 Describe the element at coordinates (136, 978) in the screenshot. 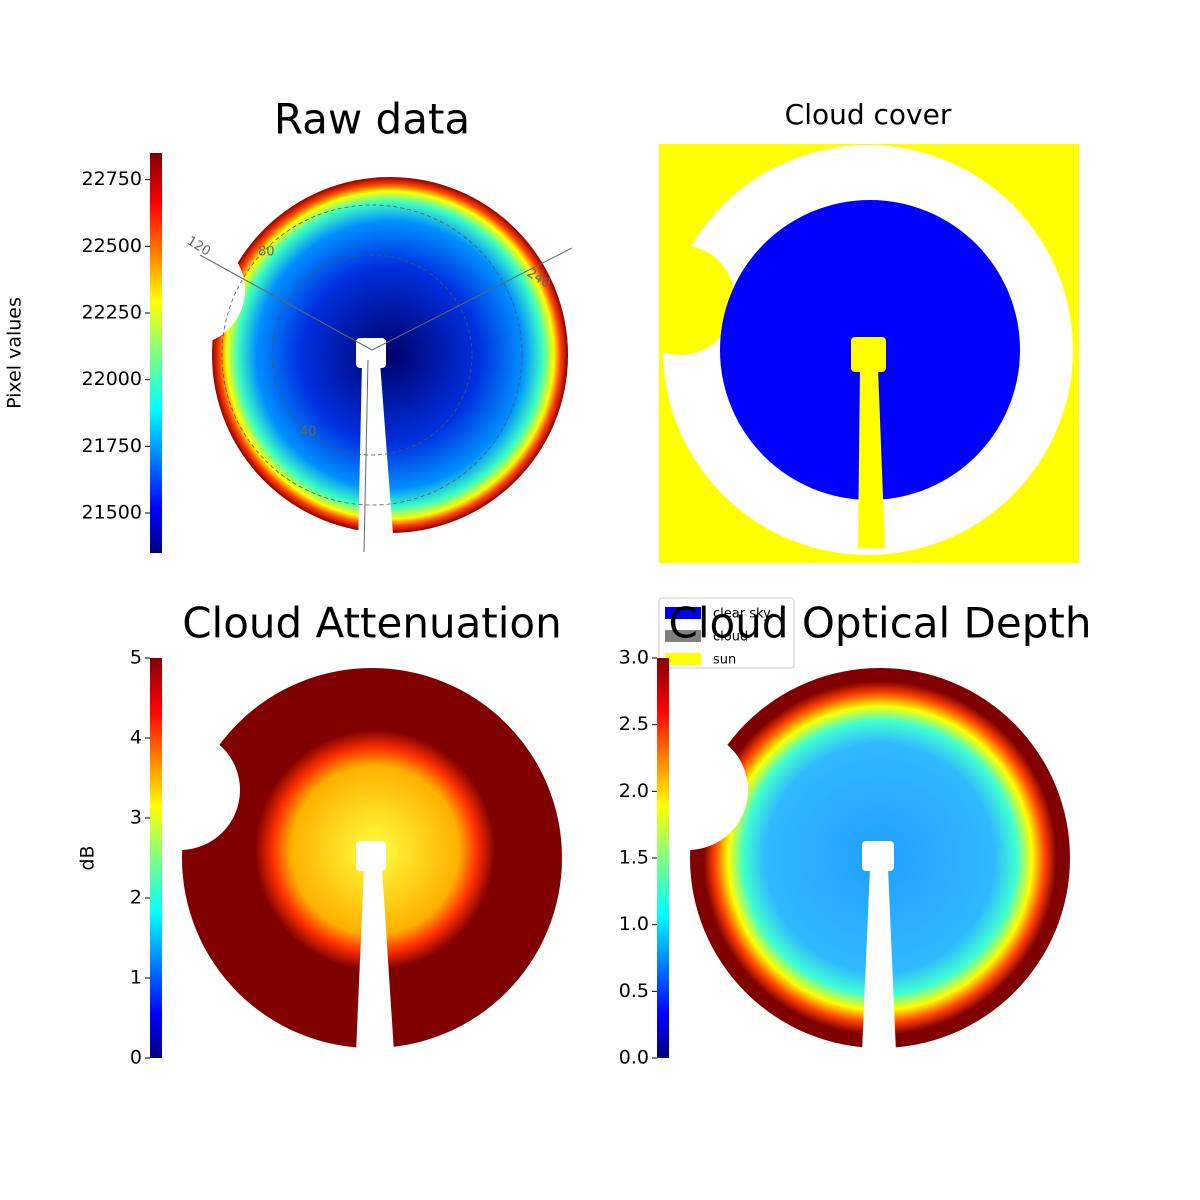

I see `colorbar-tick-label: 1` at that location.